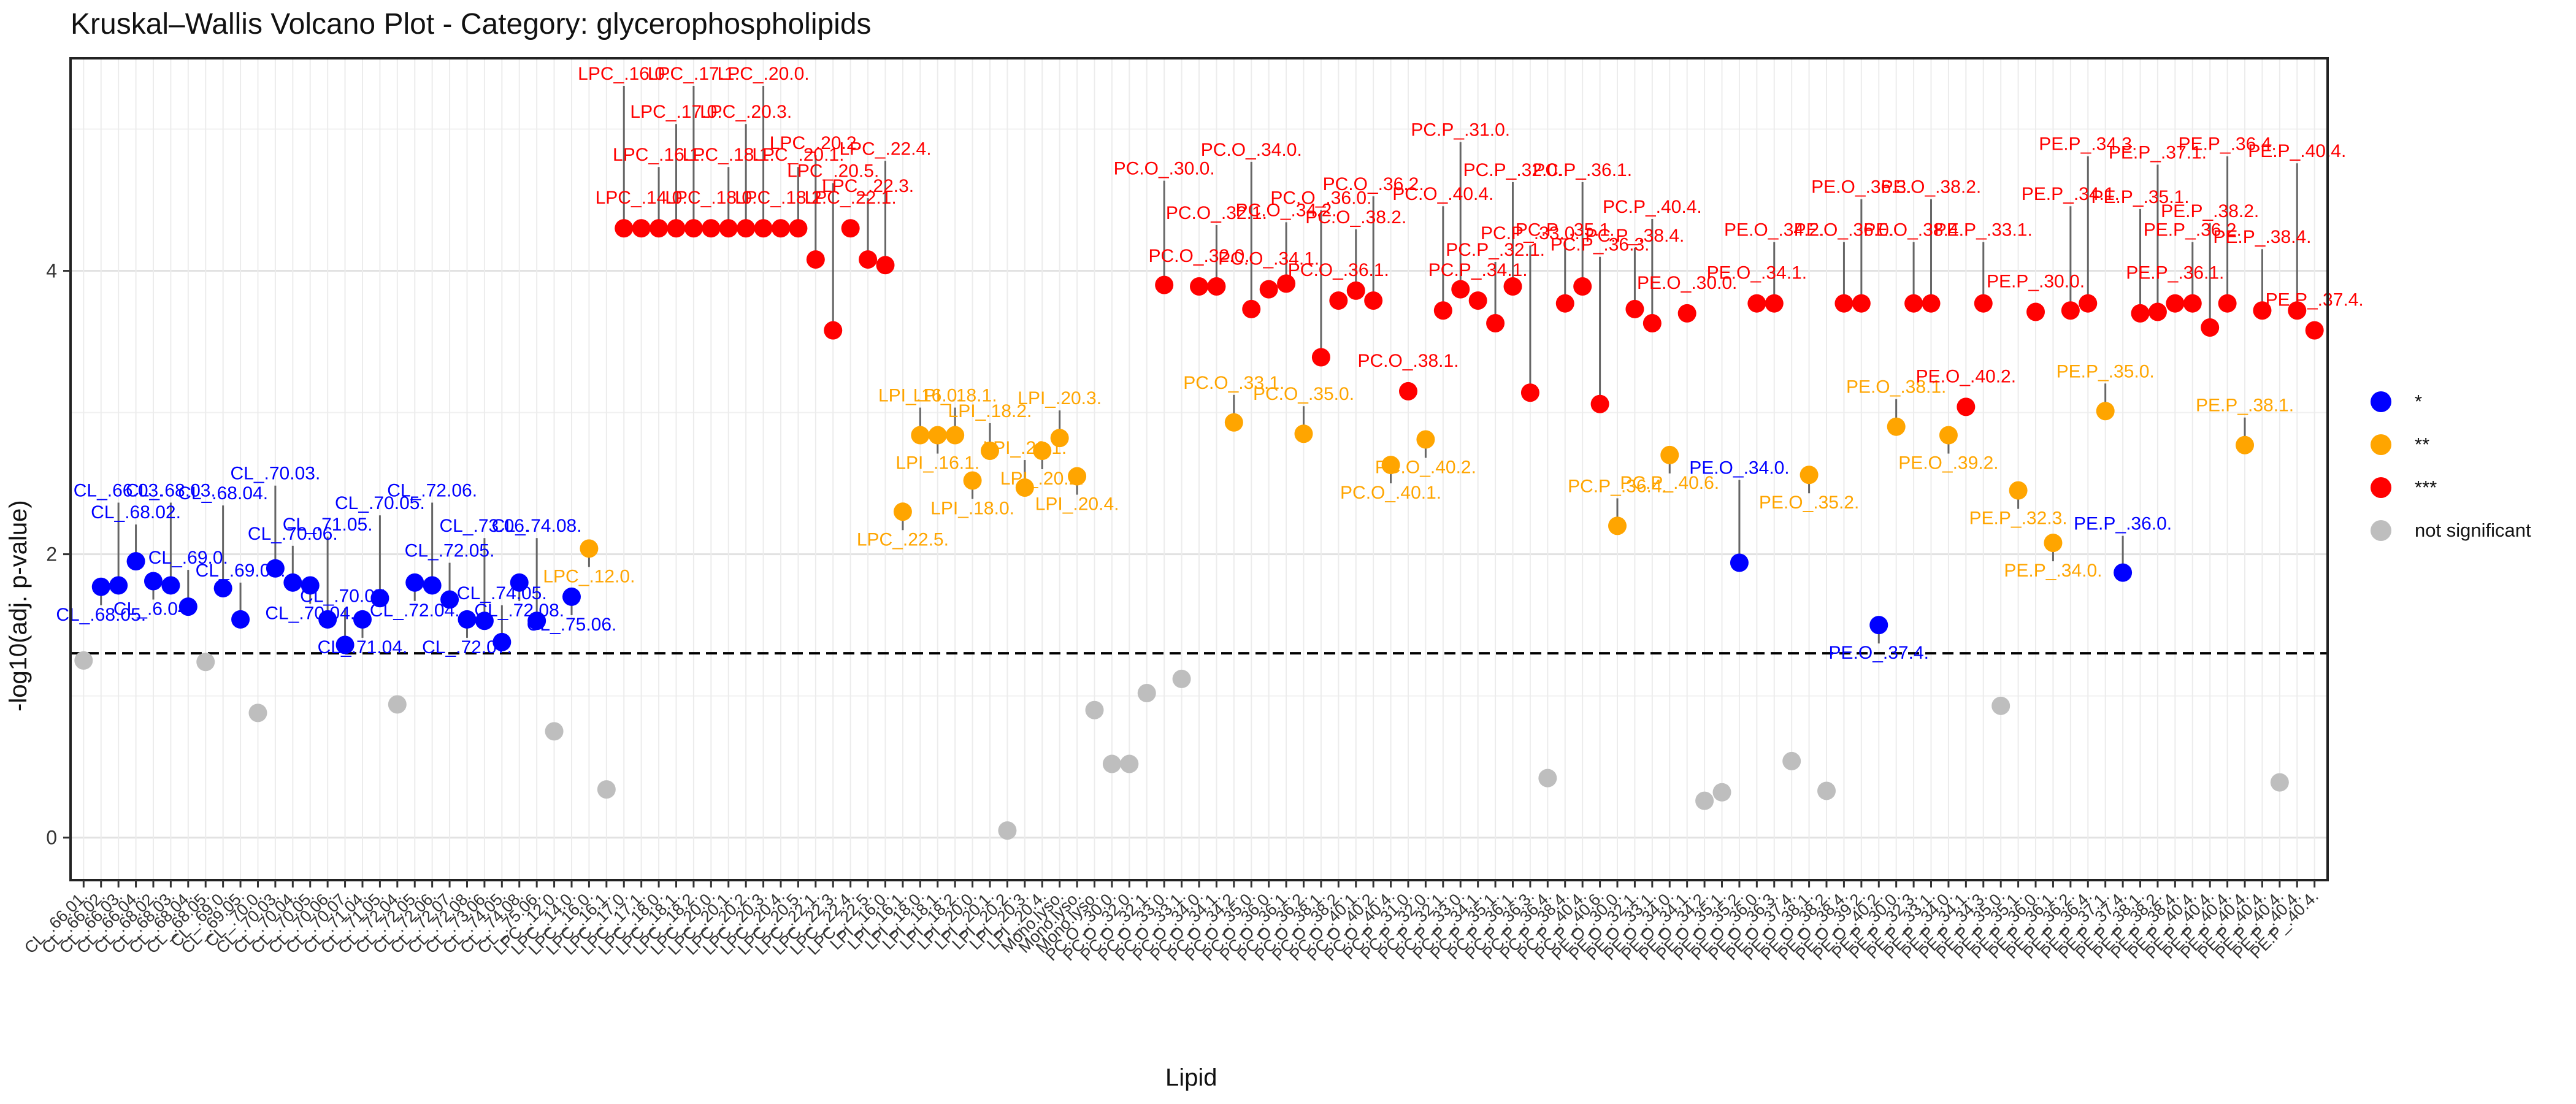  I want to click on point-label: LPC_.18.0., so click(711, 198).